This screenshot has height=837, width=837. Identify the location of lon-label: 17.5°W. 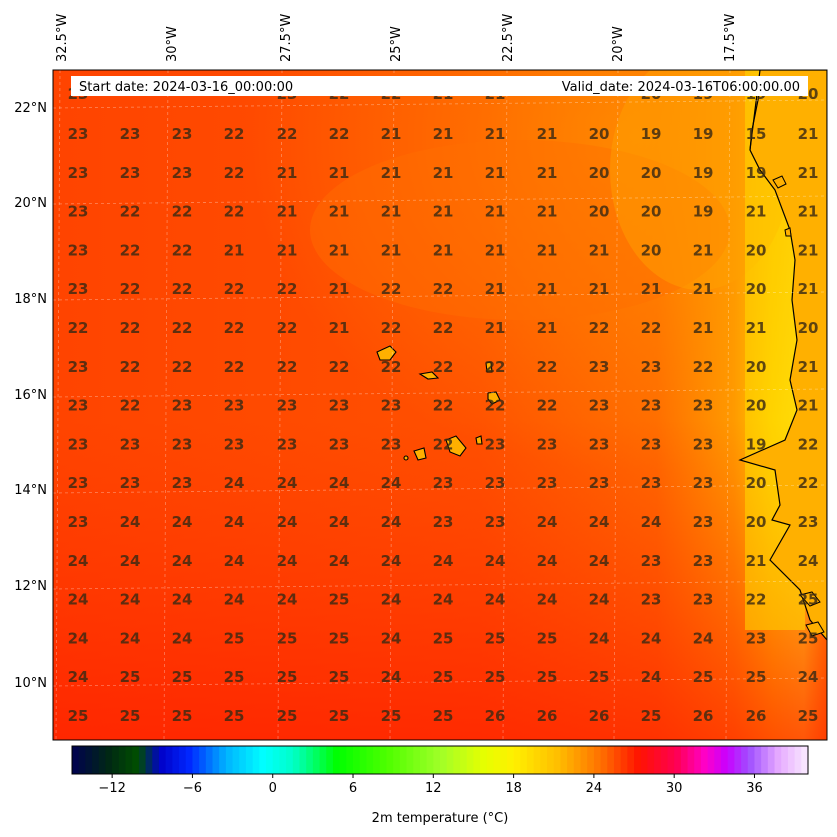
(730, 38).